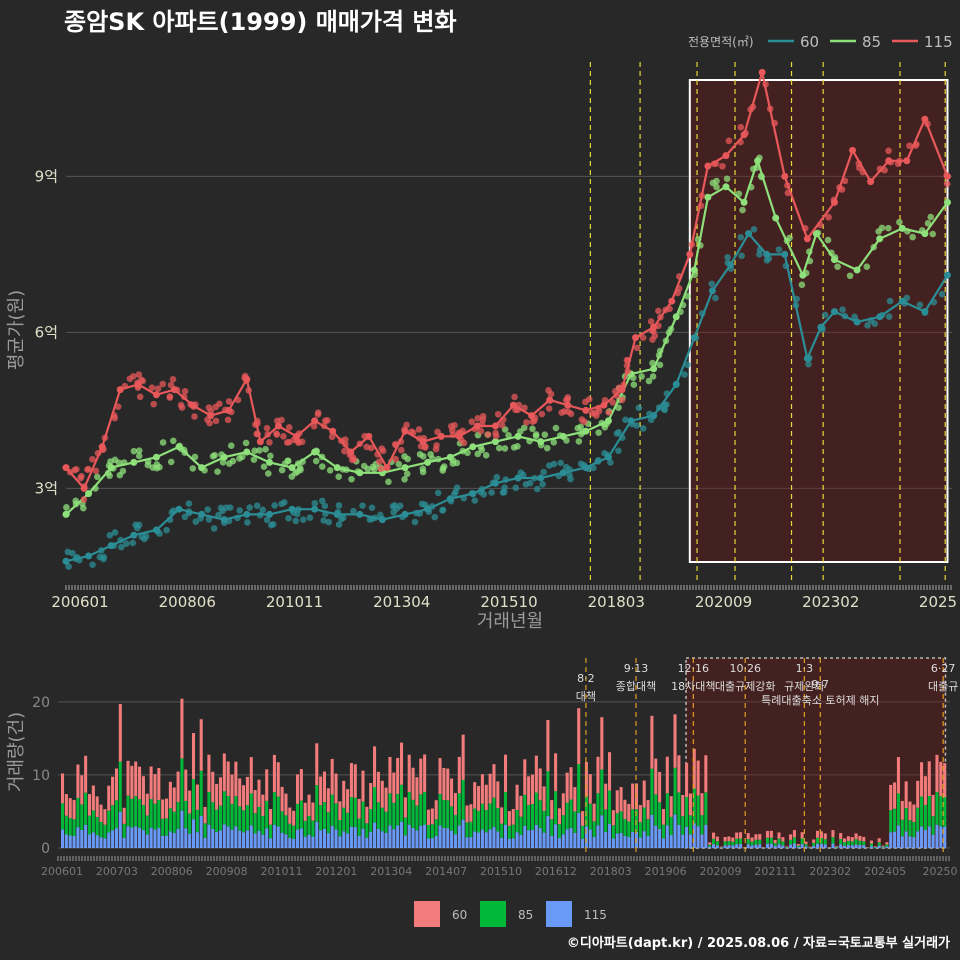 This screenshot has width=960, height=960. Describe the element at coordinates (117, 871) in the screenshot. I see `bar-x-tick-label: 200703` at that location.